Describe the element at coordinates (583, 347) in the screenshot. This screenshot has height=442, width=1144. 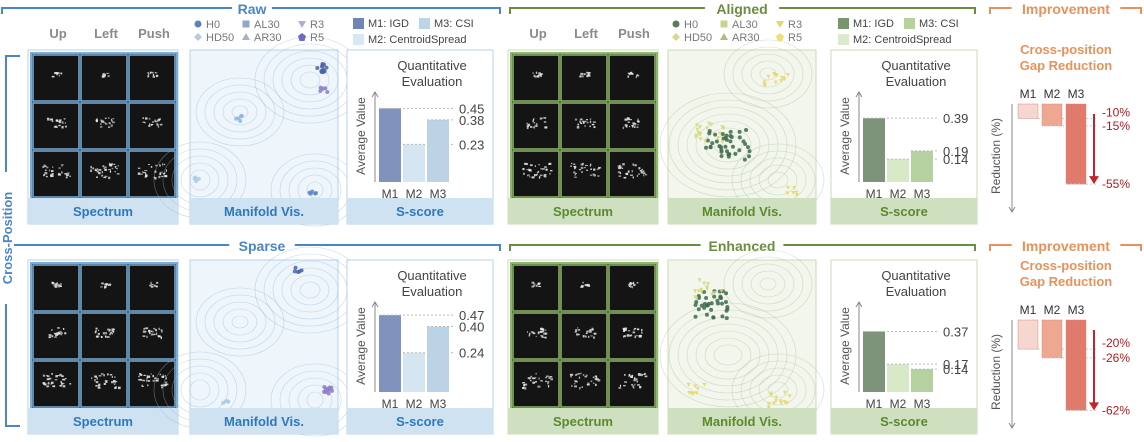
I see `spectrum-panel: Spectrum` at that location.